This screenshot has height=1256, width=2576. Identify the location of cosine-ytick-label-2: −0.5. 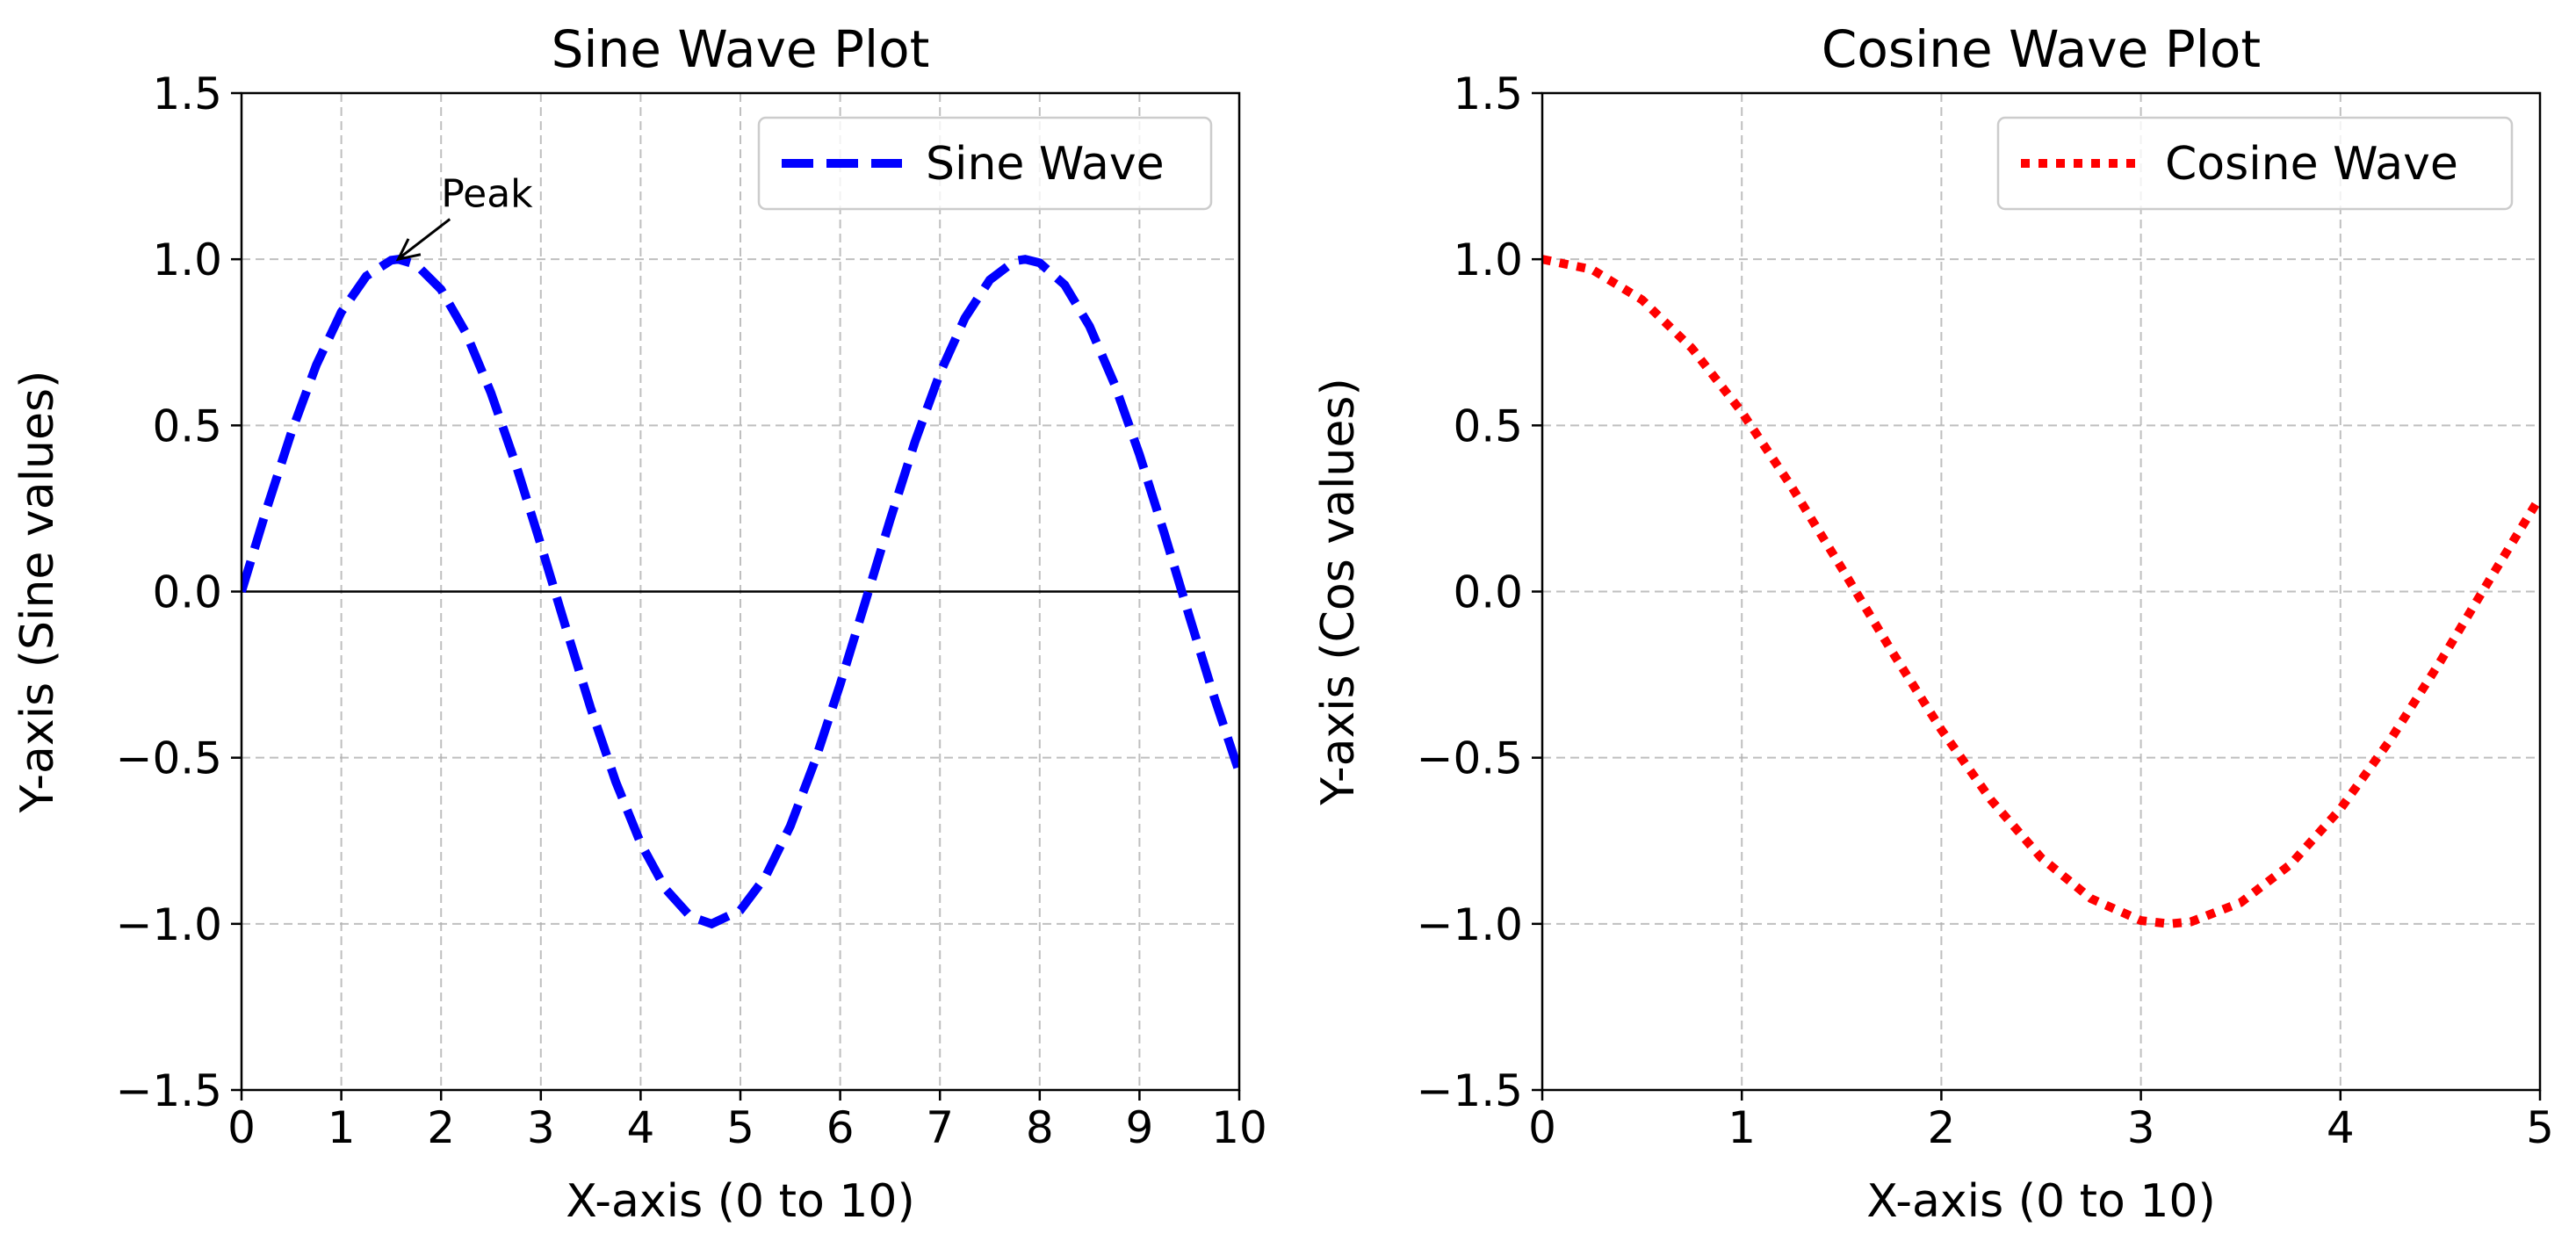
(1470, 758).